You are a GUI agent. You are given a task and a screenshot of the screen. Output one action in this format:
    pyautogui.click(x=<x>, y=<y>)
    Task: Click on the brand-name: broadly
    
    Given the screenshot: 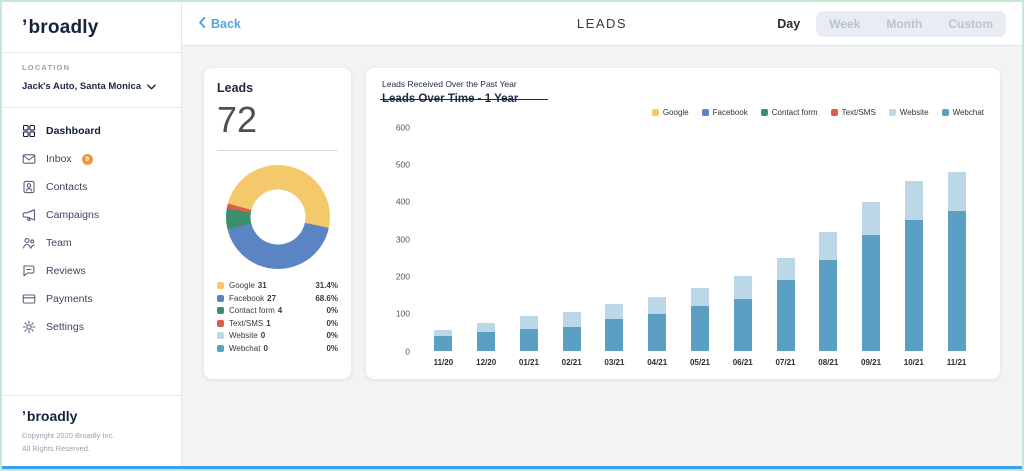 What is the action you would take?
    pyautogui.click(x=63, y=27)
    